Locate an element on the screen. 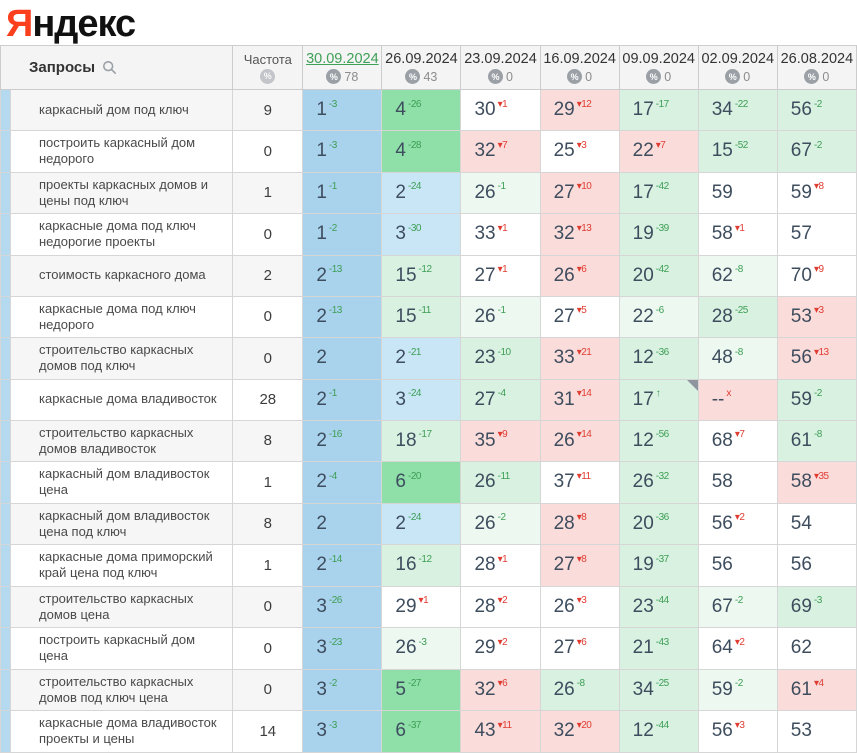 The height and width of the screenshot is (753, 857). position-cell: 27 -4 is located at coordinates (500, 399).